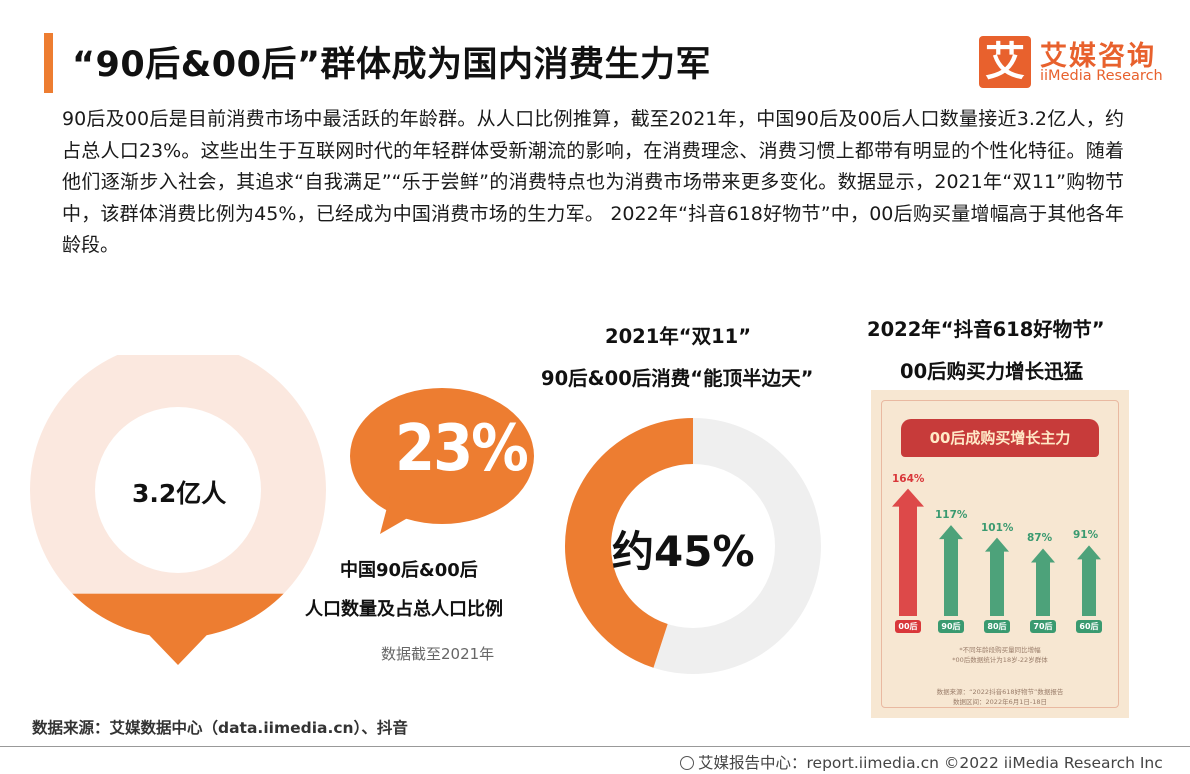 The image size is (1190, 774). What do you see at coordinates (391, 65) in the screenshot?
I see `page-title: “90后&00后”群体成为国内消费生力军` at bounding box center [391, 65].